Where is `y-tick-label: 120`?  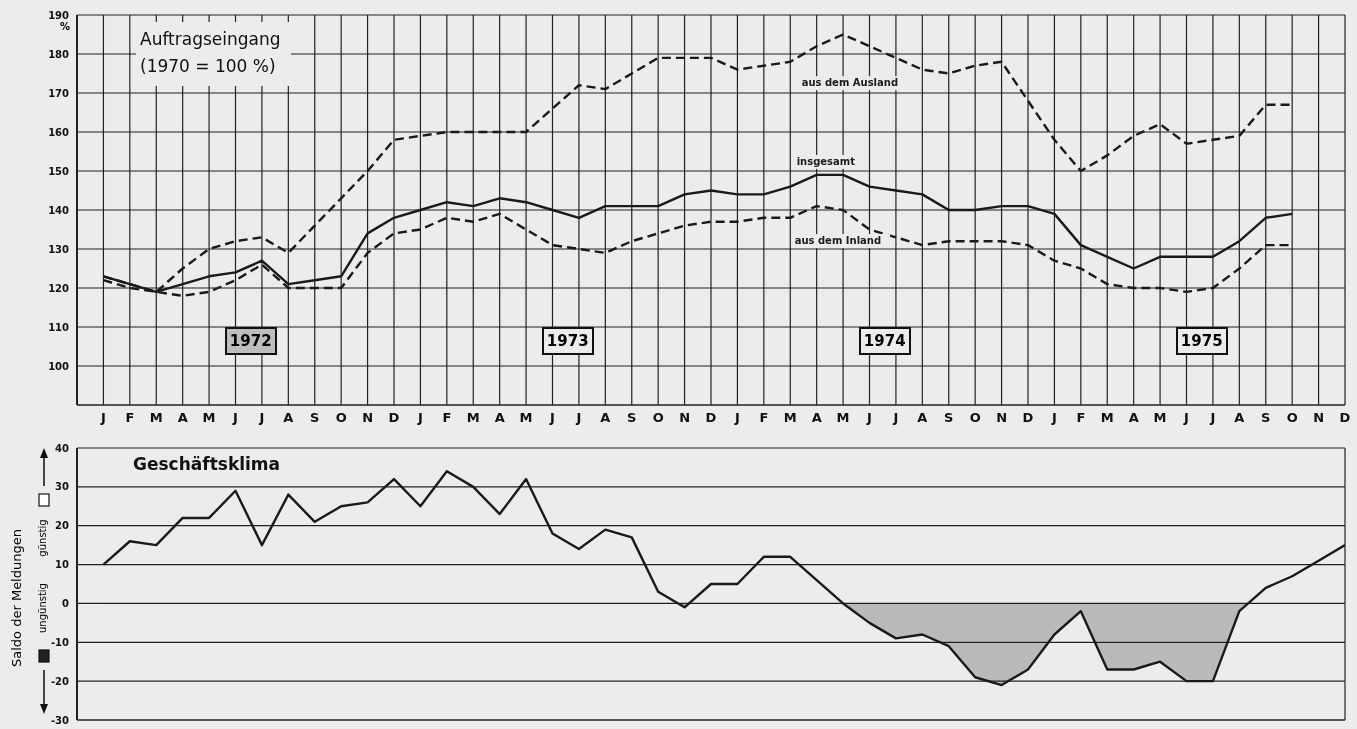 y-tick-label: 120 is located at coordinates (59, 288).